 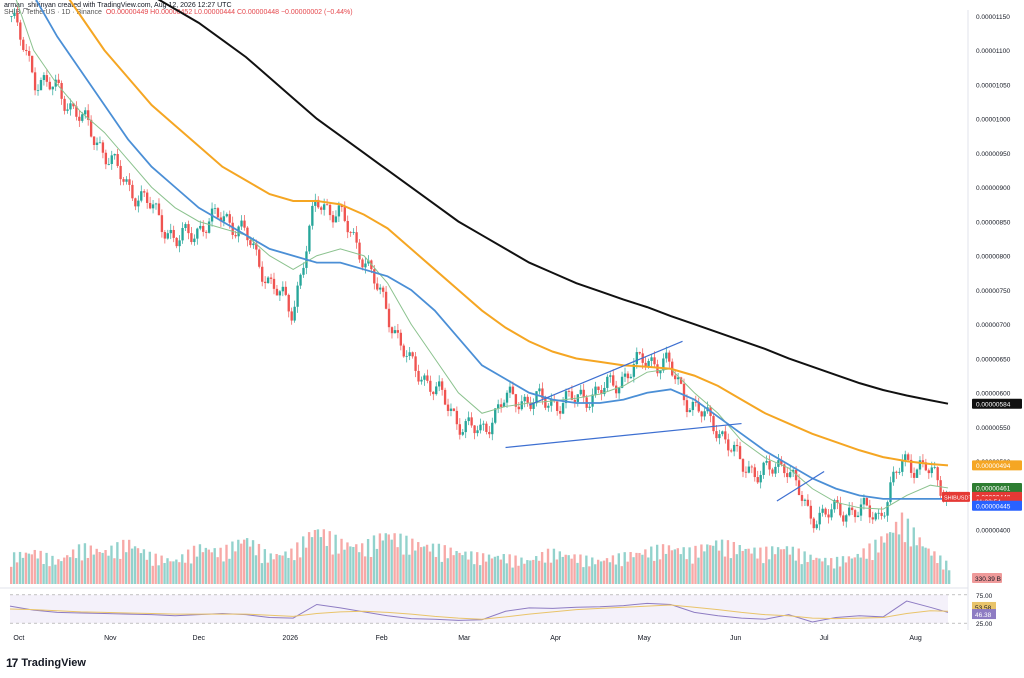 What do you see at coordinates (993, 257) in the screenshot?
I see `y-tick-label: 0.00000800` at bounding box center [993, 257].